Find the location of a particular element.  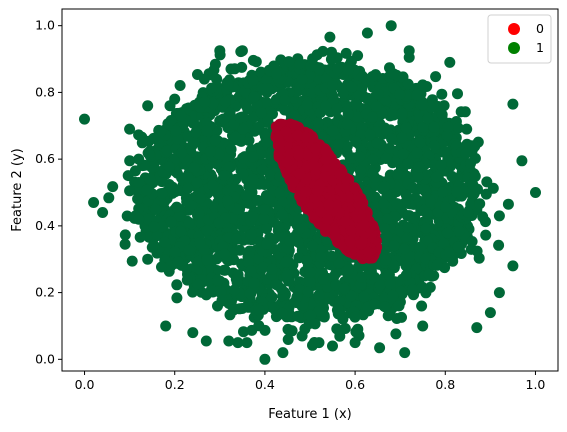

x-tick-label: 0.2 is located at coordinates (175, 384).